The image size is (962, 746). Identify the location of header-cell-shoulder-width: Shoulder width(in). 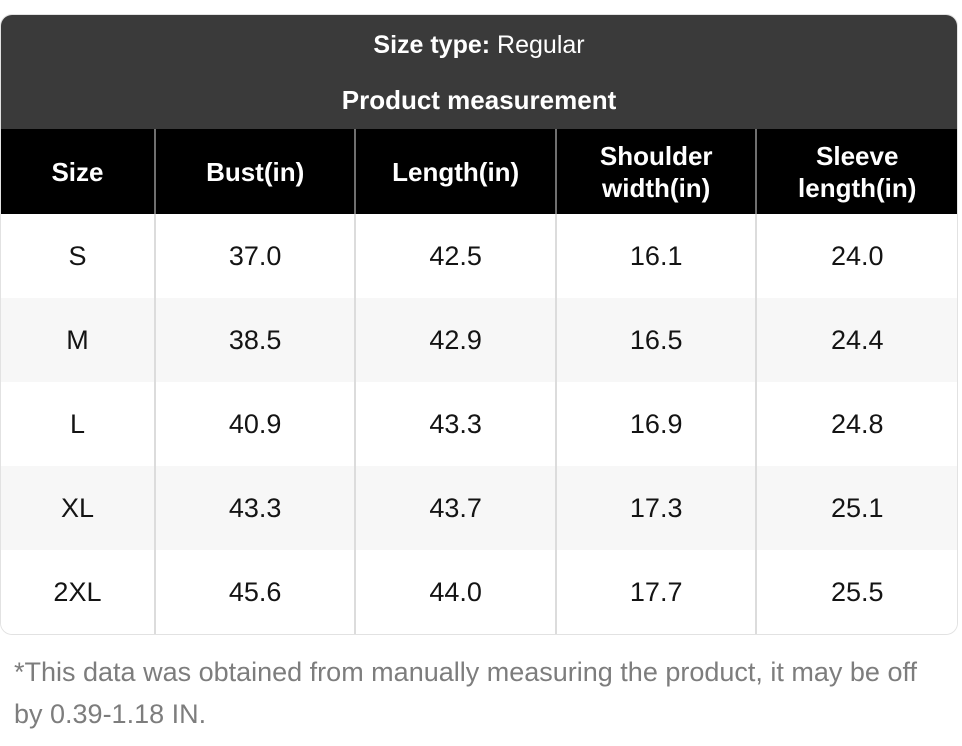
(656, 171).